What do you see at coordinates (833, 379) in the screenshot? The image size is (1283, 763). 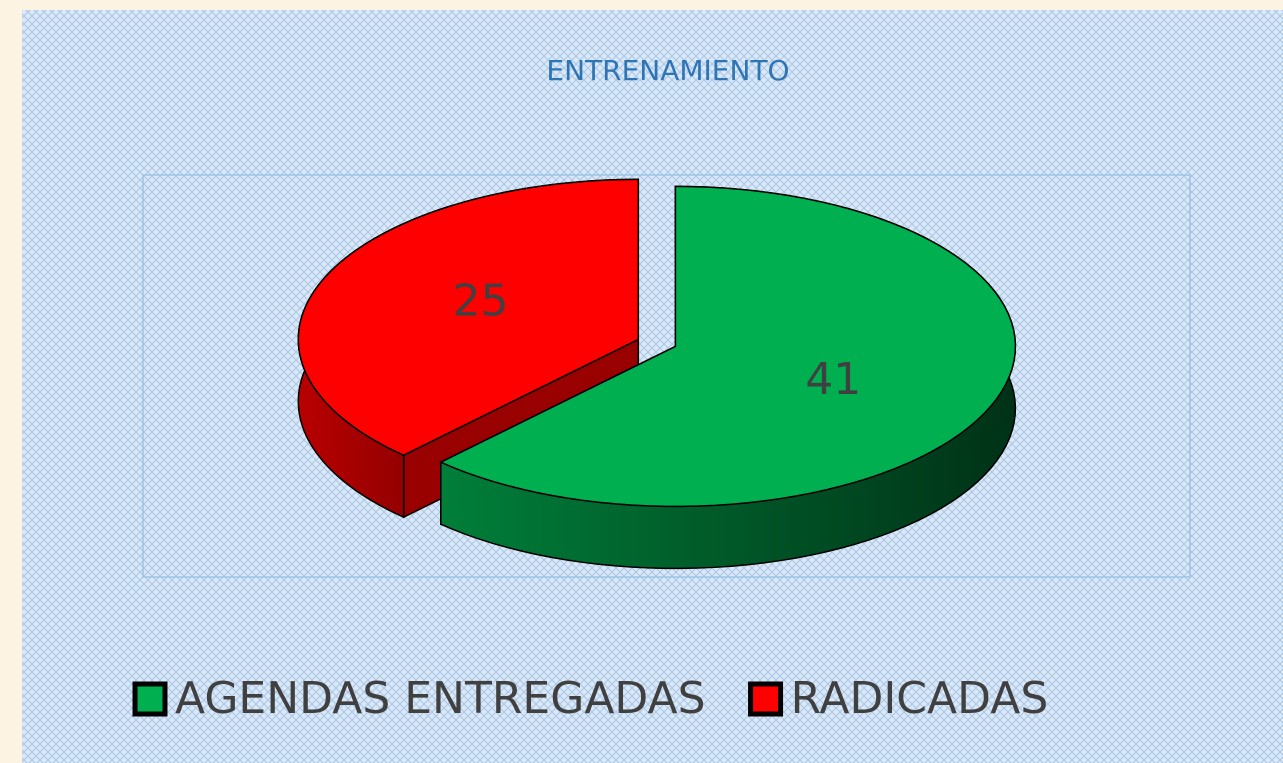 I see `data-label: 41` at bounding box center [833, 379].